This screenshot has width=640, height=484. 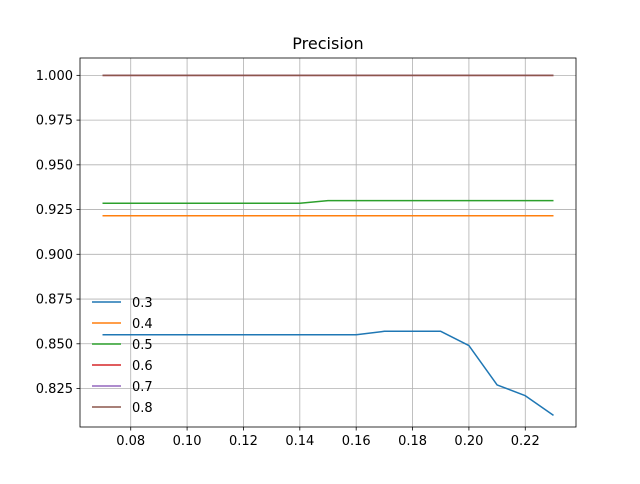 What do you see at coordinates (299, 441) in the screenshot?
I see `x-tick-label: 0.14` at bounding box center [299, 441].